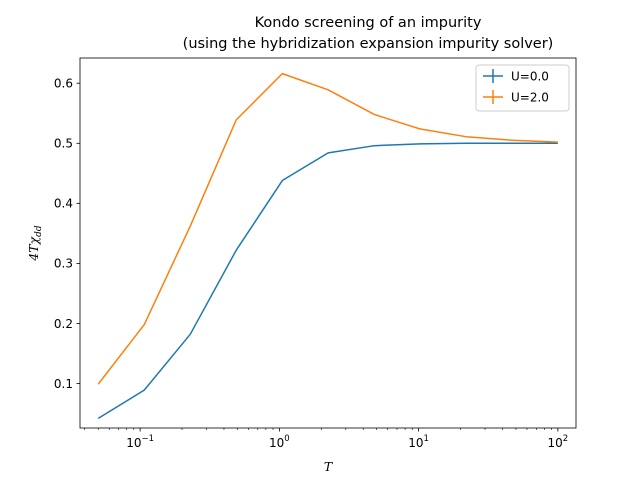 The height and width of the screenshot is (480, 640). Describe the element at coordinates (326, 439) in the screenshot. I see `x-axis-ticks: 10⁻¹ 10⁰ 10¹ 10²` at that location.